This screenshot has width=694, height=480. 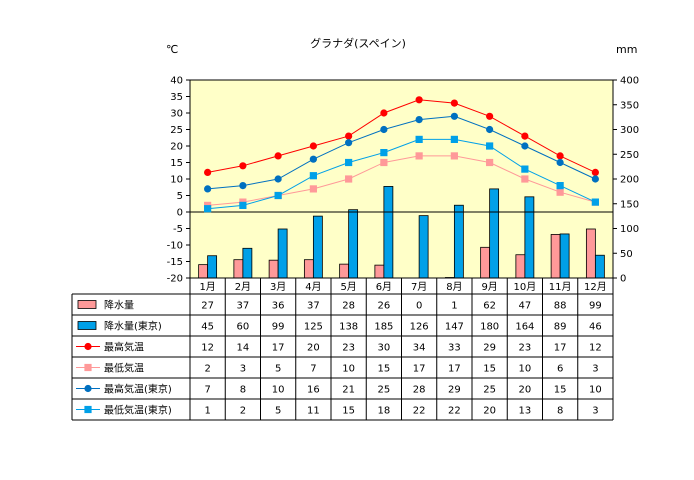 What do you see at coordinates (207, 287) in the screenshot?
I see `month-label: 1月` at bounding box center [207, 287].